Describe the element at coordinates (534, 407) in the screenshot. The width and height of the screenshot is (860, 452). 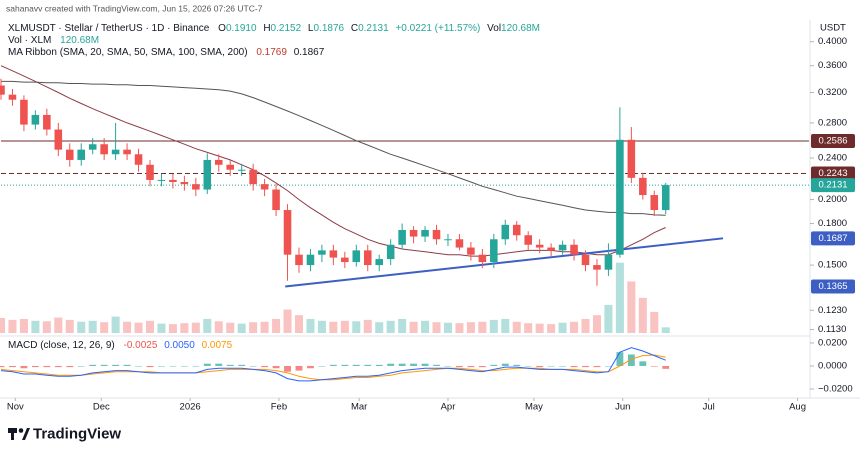
I see `x-tick-label: May` at that location.